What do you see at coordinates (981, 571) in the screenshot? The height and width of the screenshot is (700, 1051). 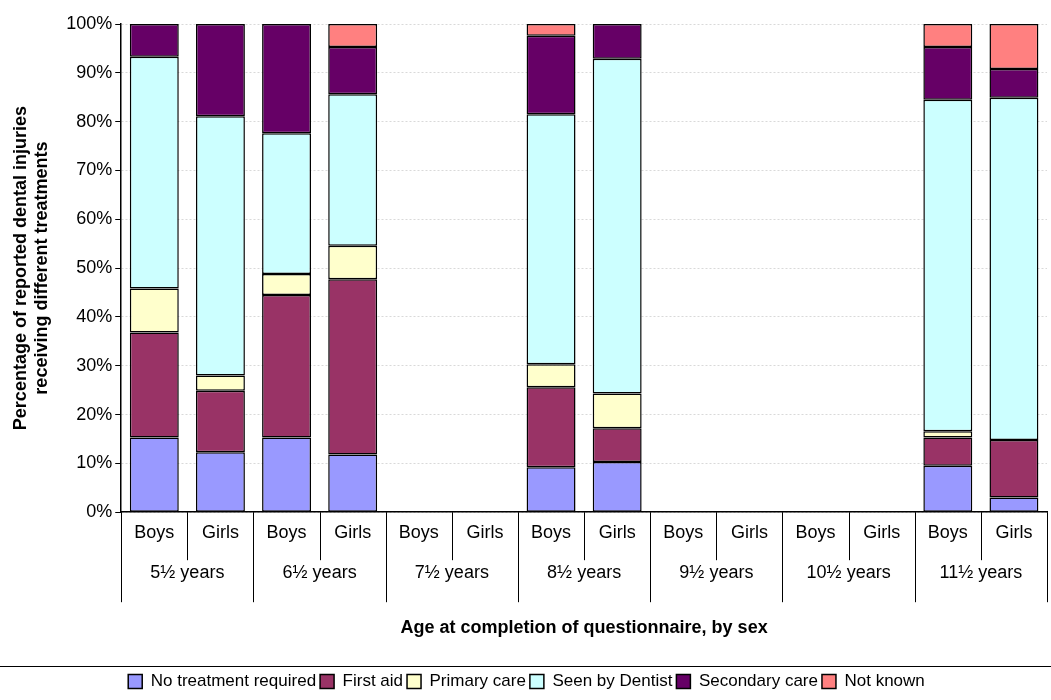 I see `text: 11½ years` at bounding box center [981, 571].